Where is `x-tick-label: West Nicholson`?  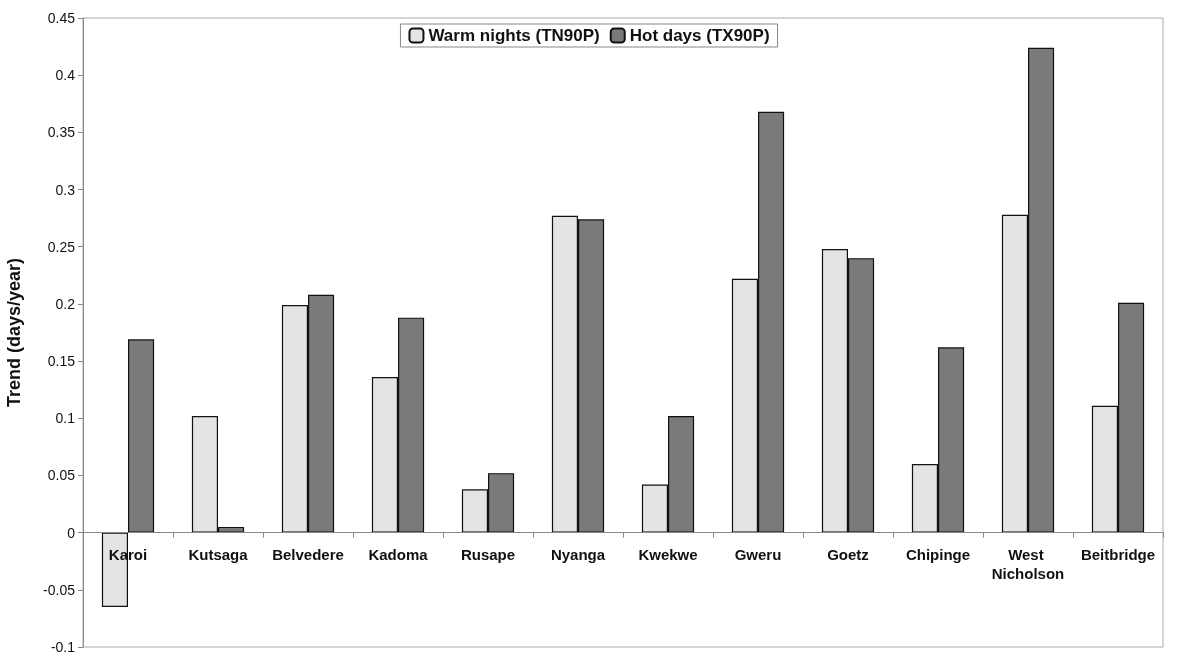 x-tick-label: West Nicholson is located at coordinates (1028, 563).